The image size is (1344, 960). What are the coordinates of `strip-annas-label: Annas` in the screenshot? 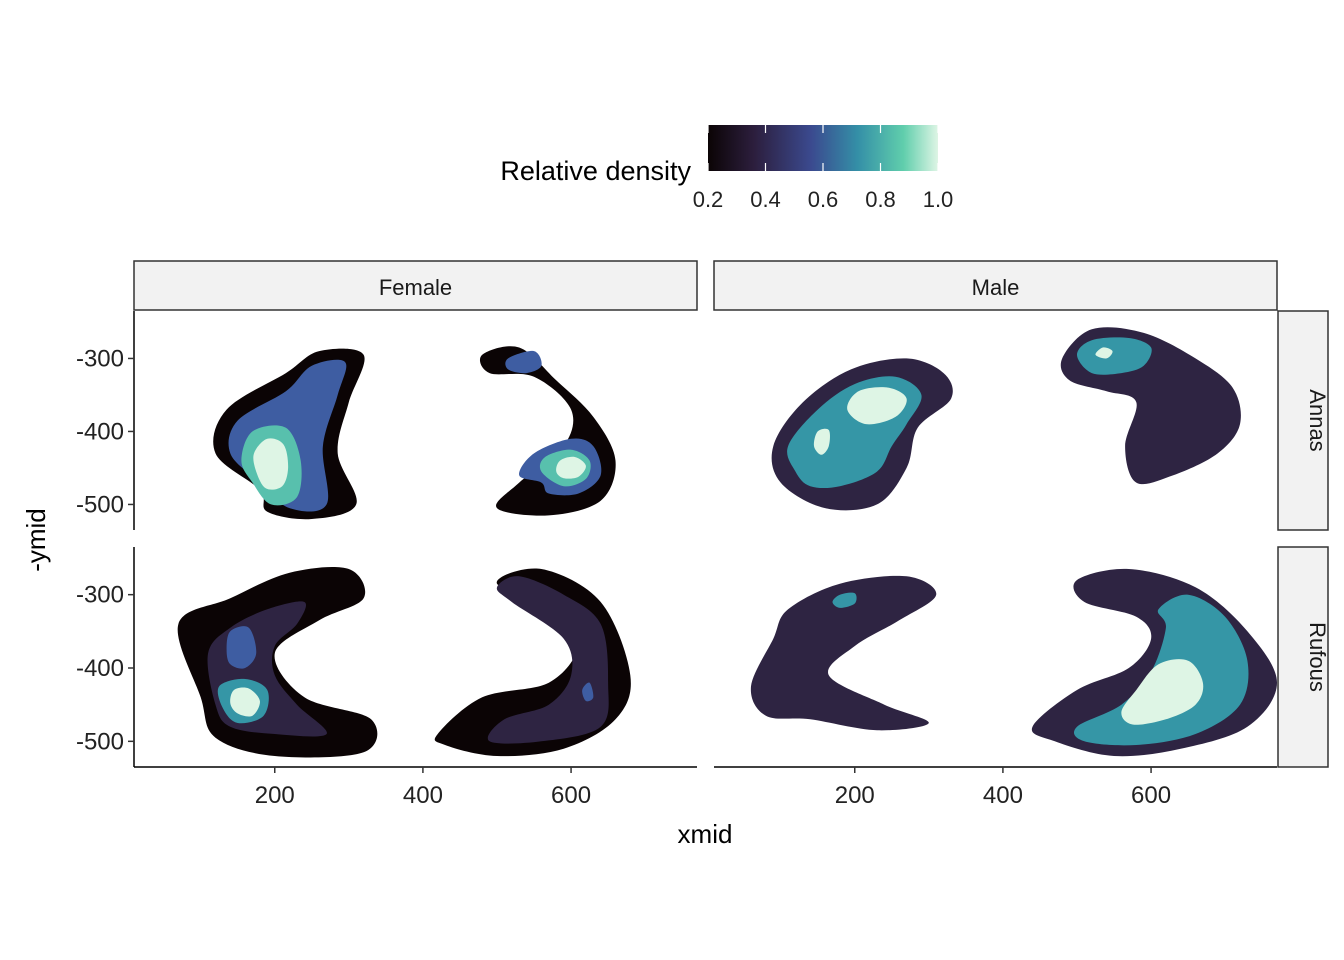 It's located at (1317, 420).